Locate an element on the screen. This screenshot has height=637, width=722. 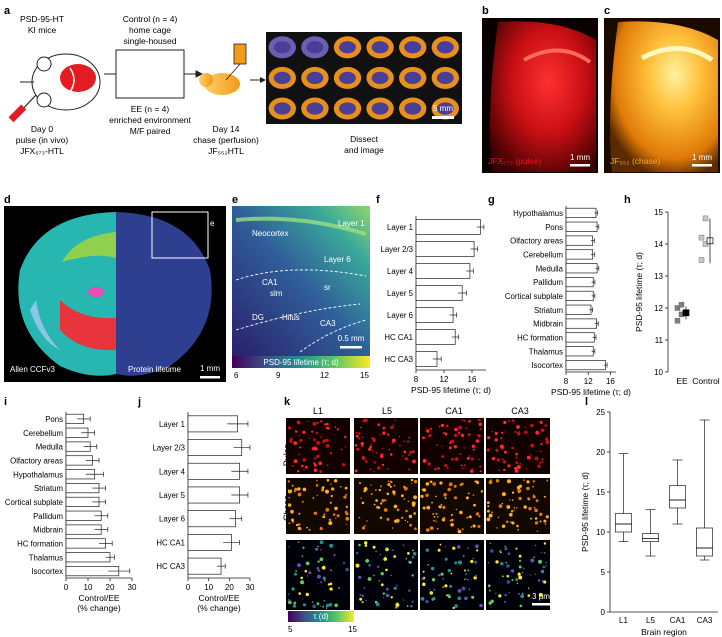
category-label: Control is located at coordinates (706, 381).